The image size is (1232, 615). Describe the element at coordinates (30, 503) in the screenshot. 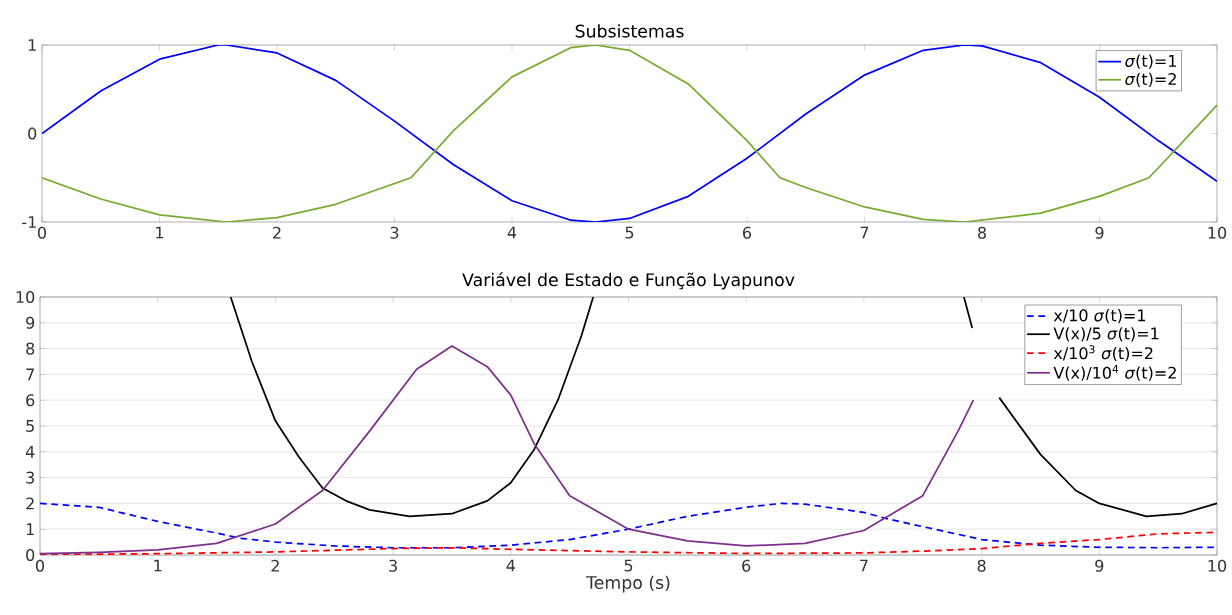

I see `y-tick-label: 2` at that location.